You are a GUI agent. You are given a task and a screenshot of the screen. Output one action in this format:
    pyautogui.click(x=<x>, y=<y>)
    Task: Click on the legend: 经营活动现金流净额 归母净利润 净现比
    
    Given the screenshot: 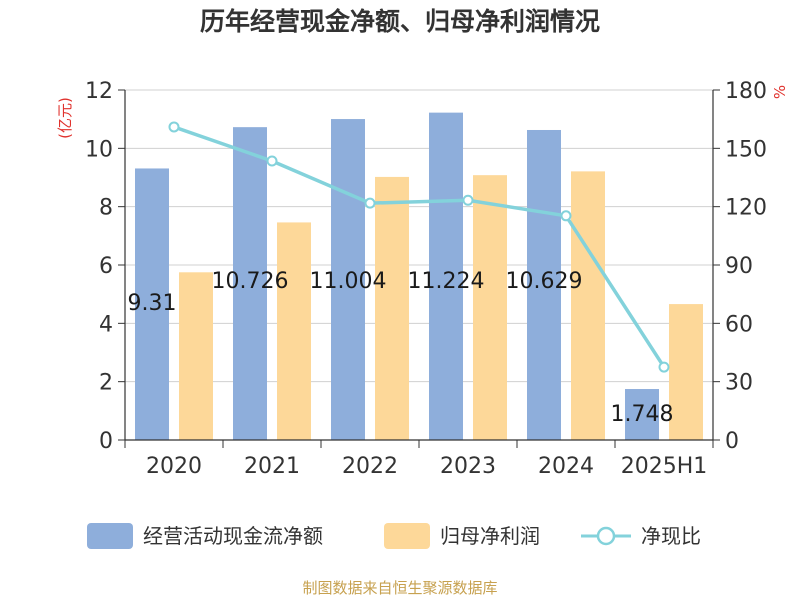 What is the action you would take?
    pyautogui.click(x=394, y=536)
    